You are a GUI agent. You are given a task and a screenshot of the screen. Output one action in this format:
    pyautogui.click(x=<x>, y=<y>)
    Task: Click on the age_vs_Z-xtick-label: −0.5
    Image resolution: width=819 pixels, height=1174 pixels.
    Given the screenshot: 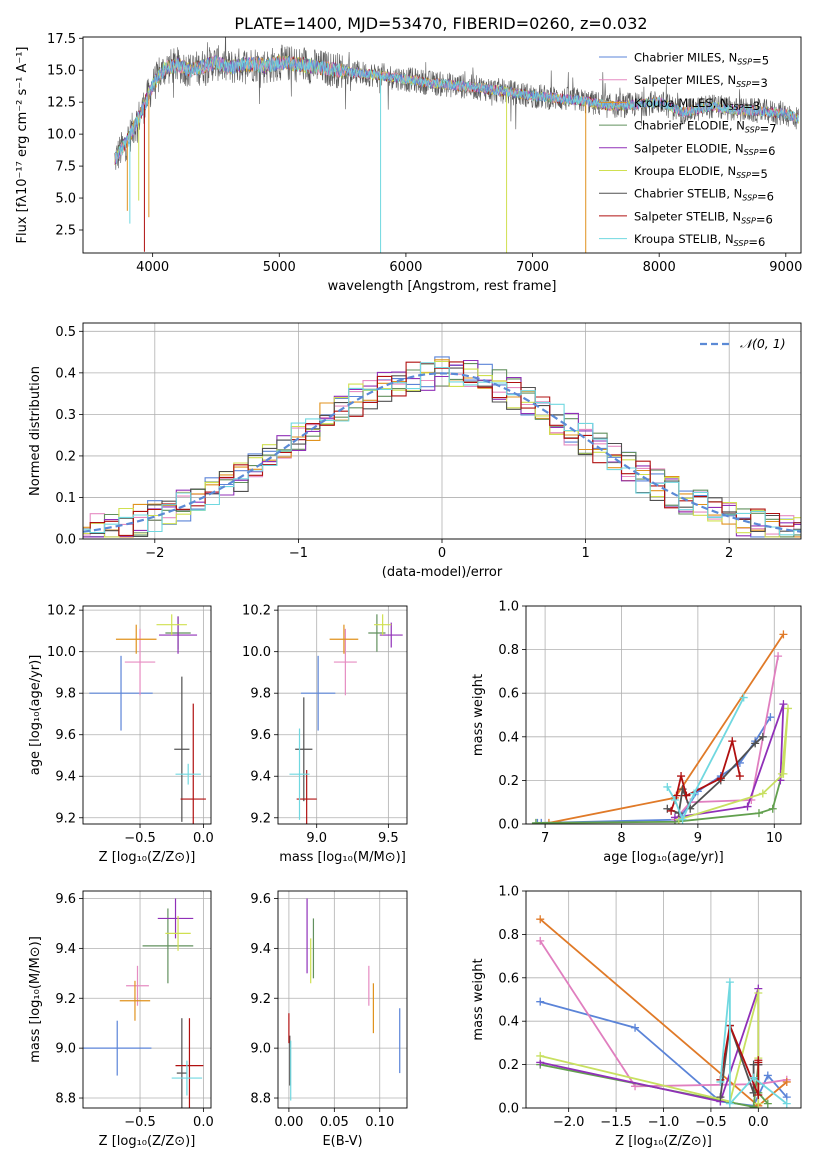 What is the action you would take?
    pyautogui.click(x=140, y=838)
    